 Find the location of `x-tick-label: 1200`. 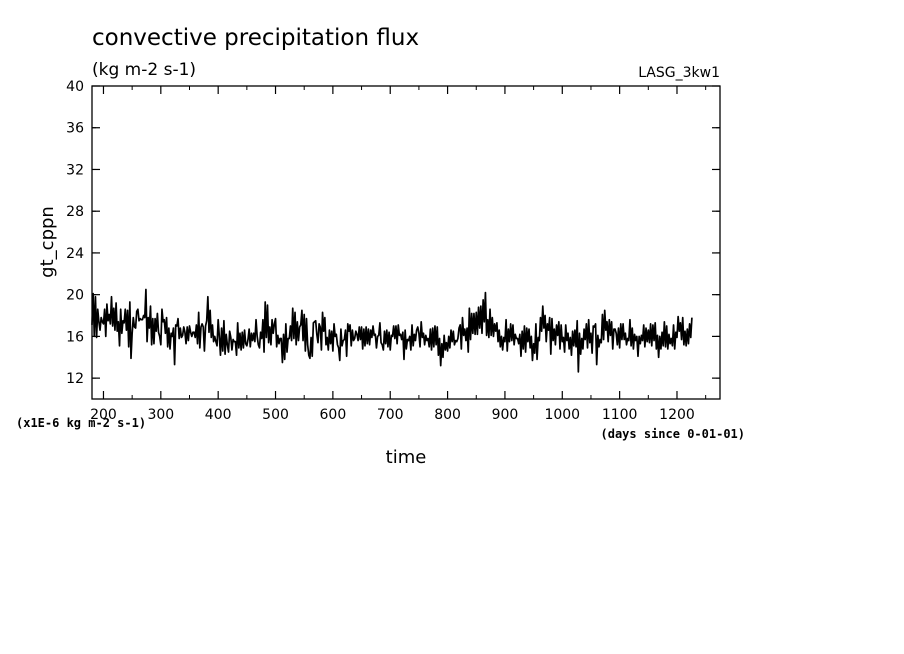

x-tick-label: 1200 is located at coordinates (677, 415).